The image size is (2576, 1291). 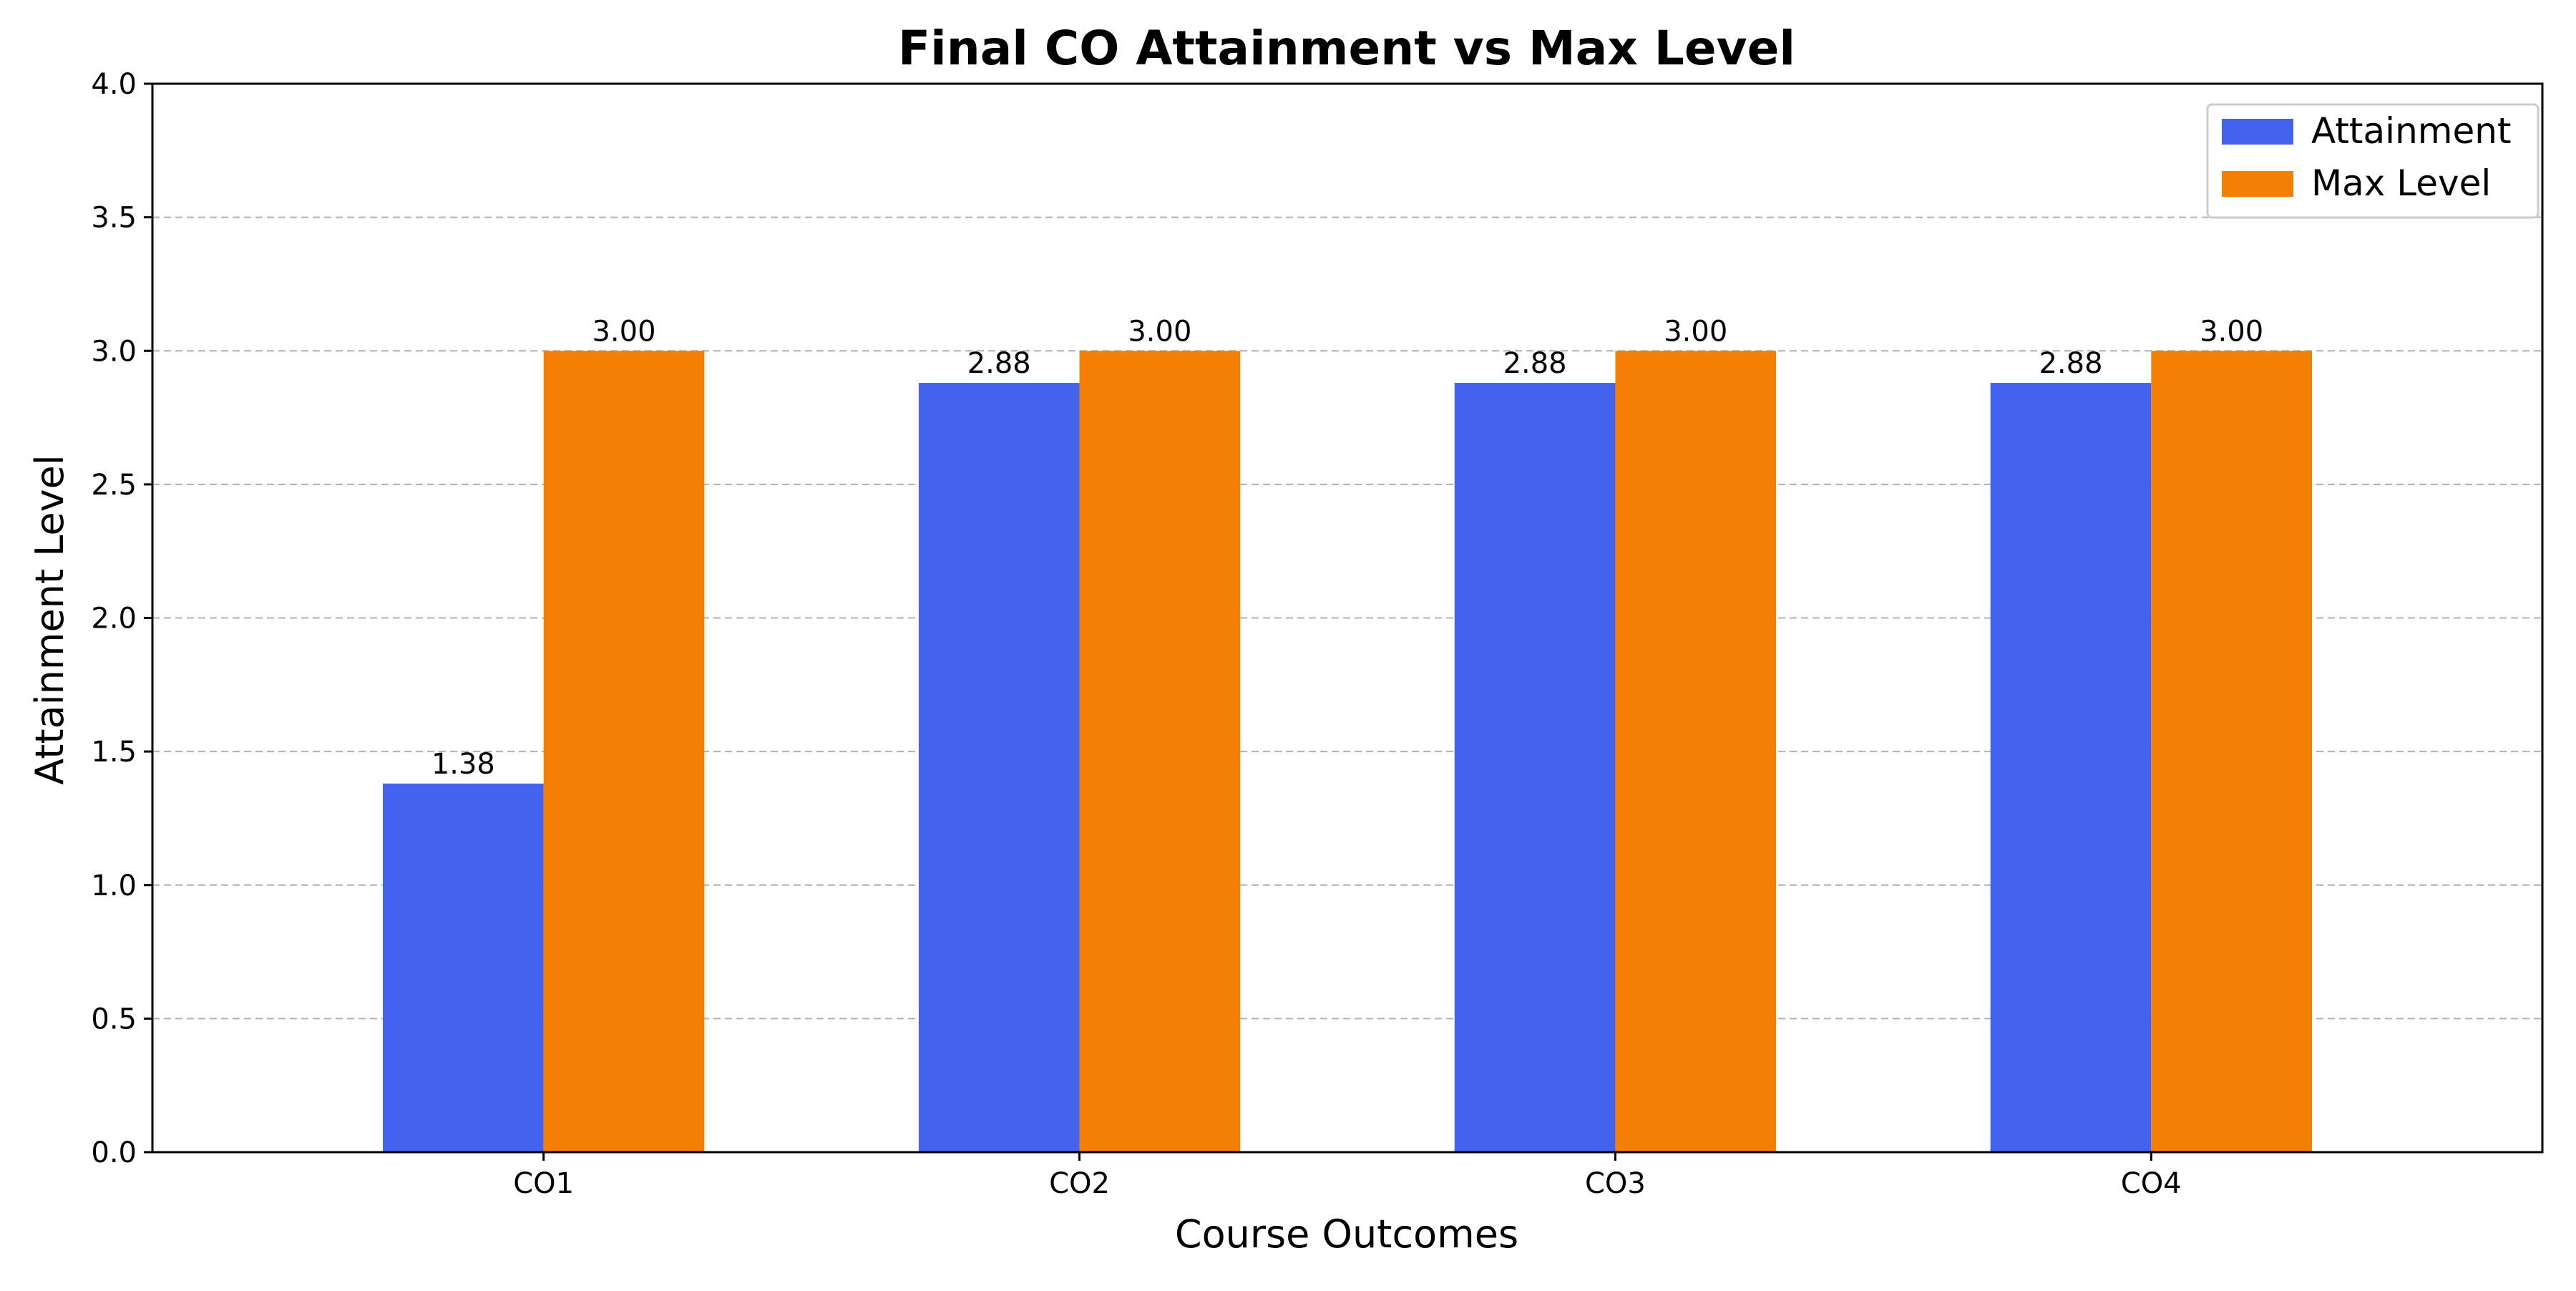 What do you see at coordinates (2257, 184) in the screenshot?
I see `legend-swatch-max-level` at bounding box center [2257, 184].